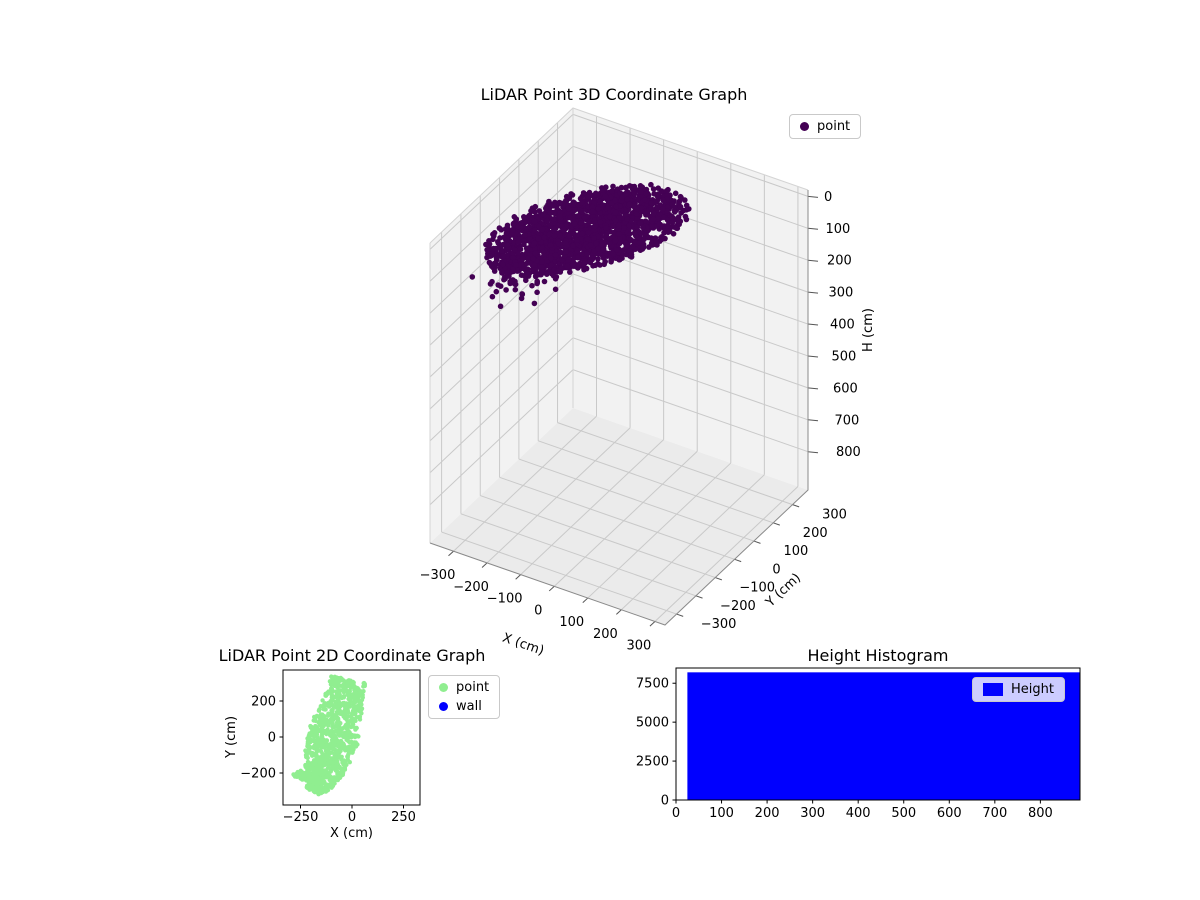 This screenshot has width=1200, height=900. What do you see at coordinates (505, 599) in the screenshot?
I see `x-tick-label: −100` at bounding box center [505, 599].